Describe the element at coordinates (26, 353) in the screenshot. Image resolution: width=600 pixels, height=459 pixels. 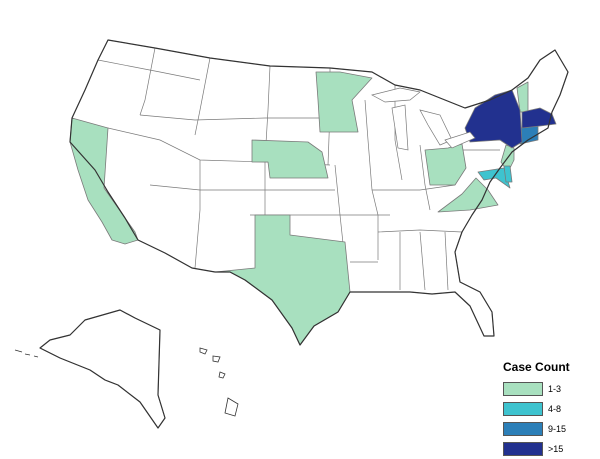
I see `aleutian-islands` at that location.